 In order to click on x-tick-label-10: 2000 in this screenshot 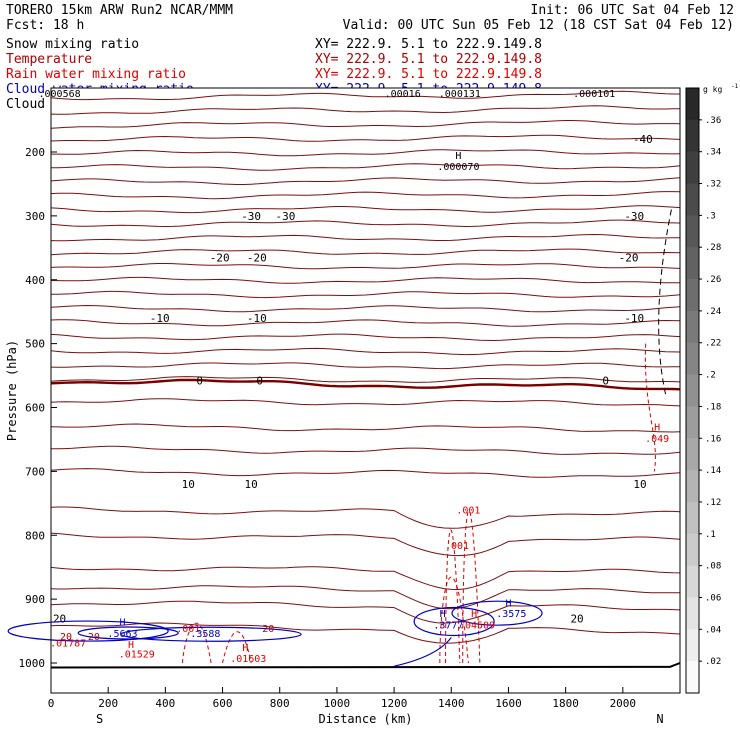, I will do `click(623, 703)`.